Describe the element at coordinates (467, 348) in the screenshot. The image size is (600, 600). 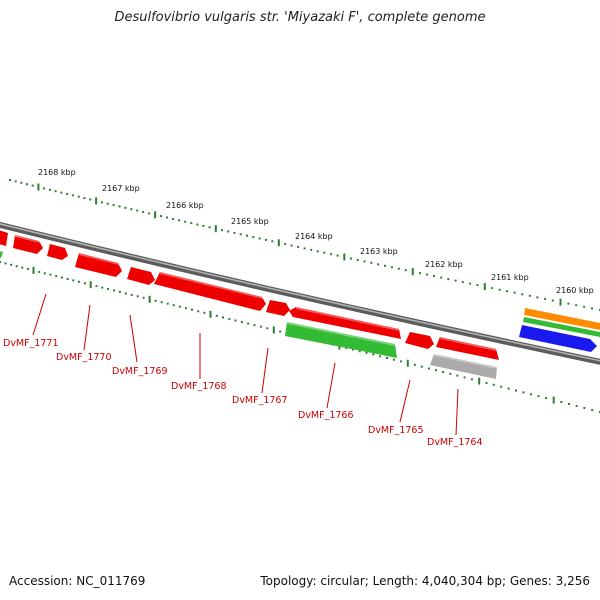
I see `gene-dvmf-1764-red` at that location.